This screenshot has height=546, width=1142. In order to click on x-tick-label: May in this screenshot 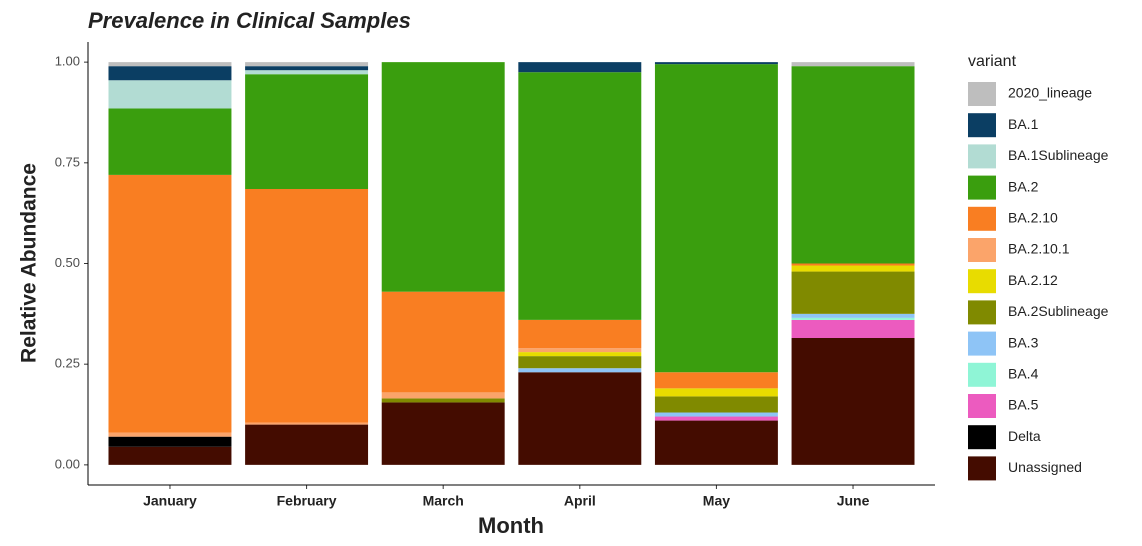, I will do `click(716, 501)`.